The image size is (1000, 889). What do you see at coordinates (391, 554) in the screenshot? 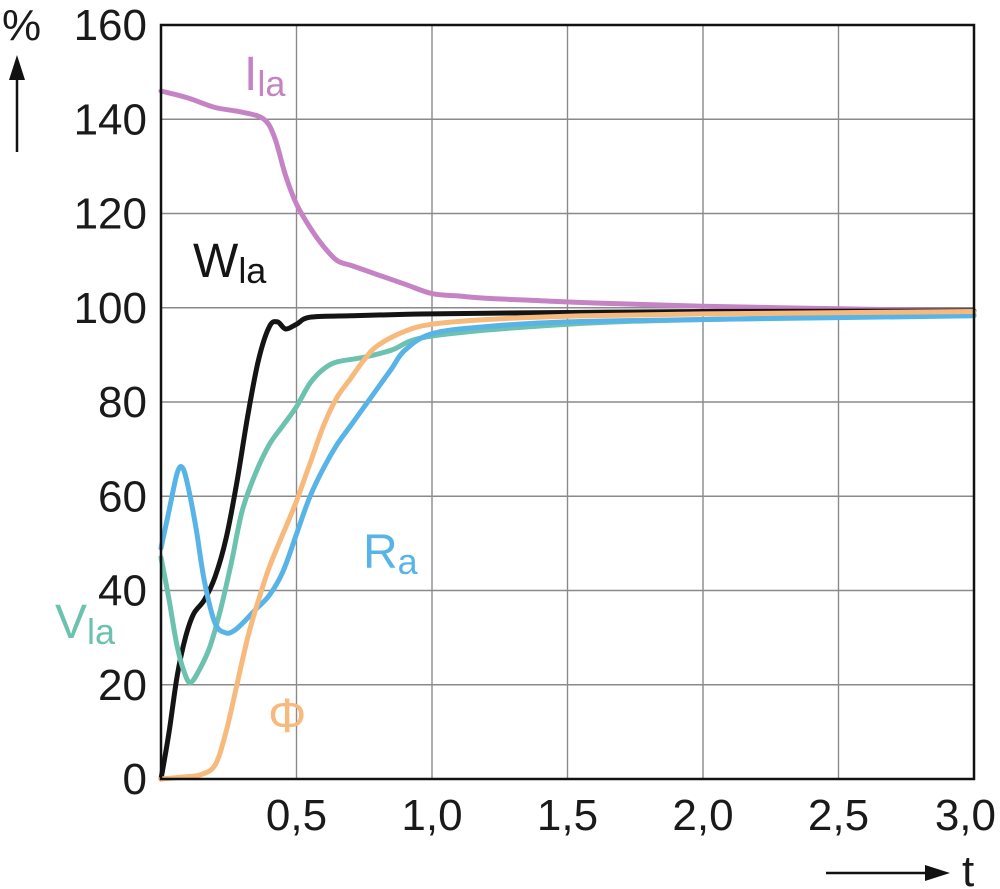
I see `series-label-r-a: Ra` at bounding box center [391, 554].